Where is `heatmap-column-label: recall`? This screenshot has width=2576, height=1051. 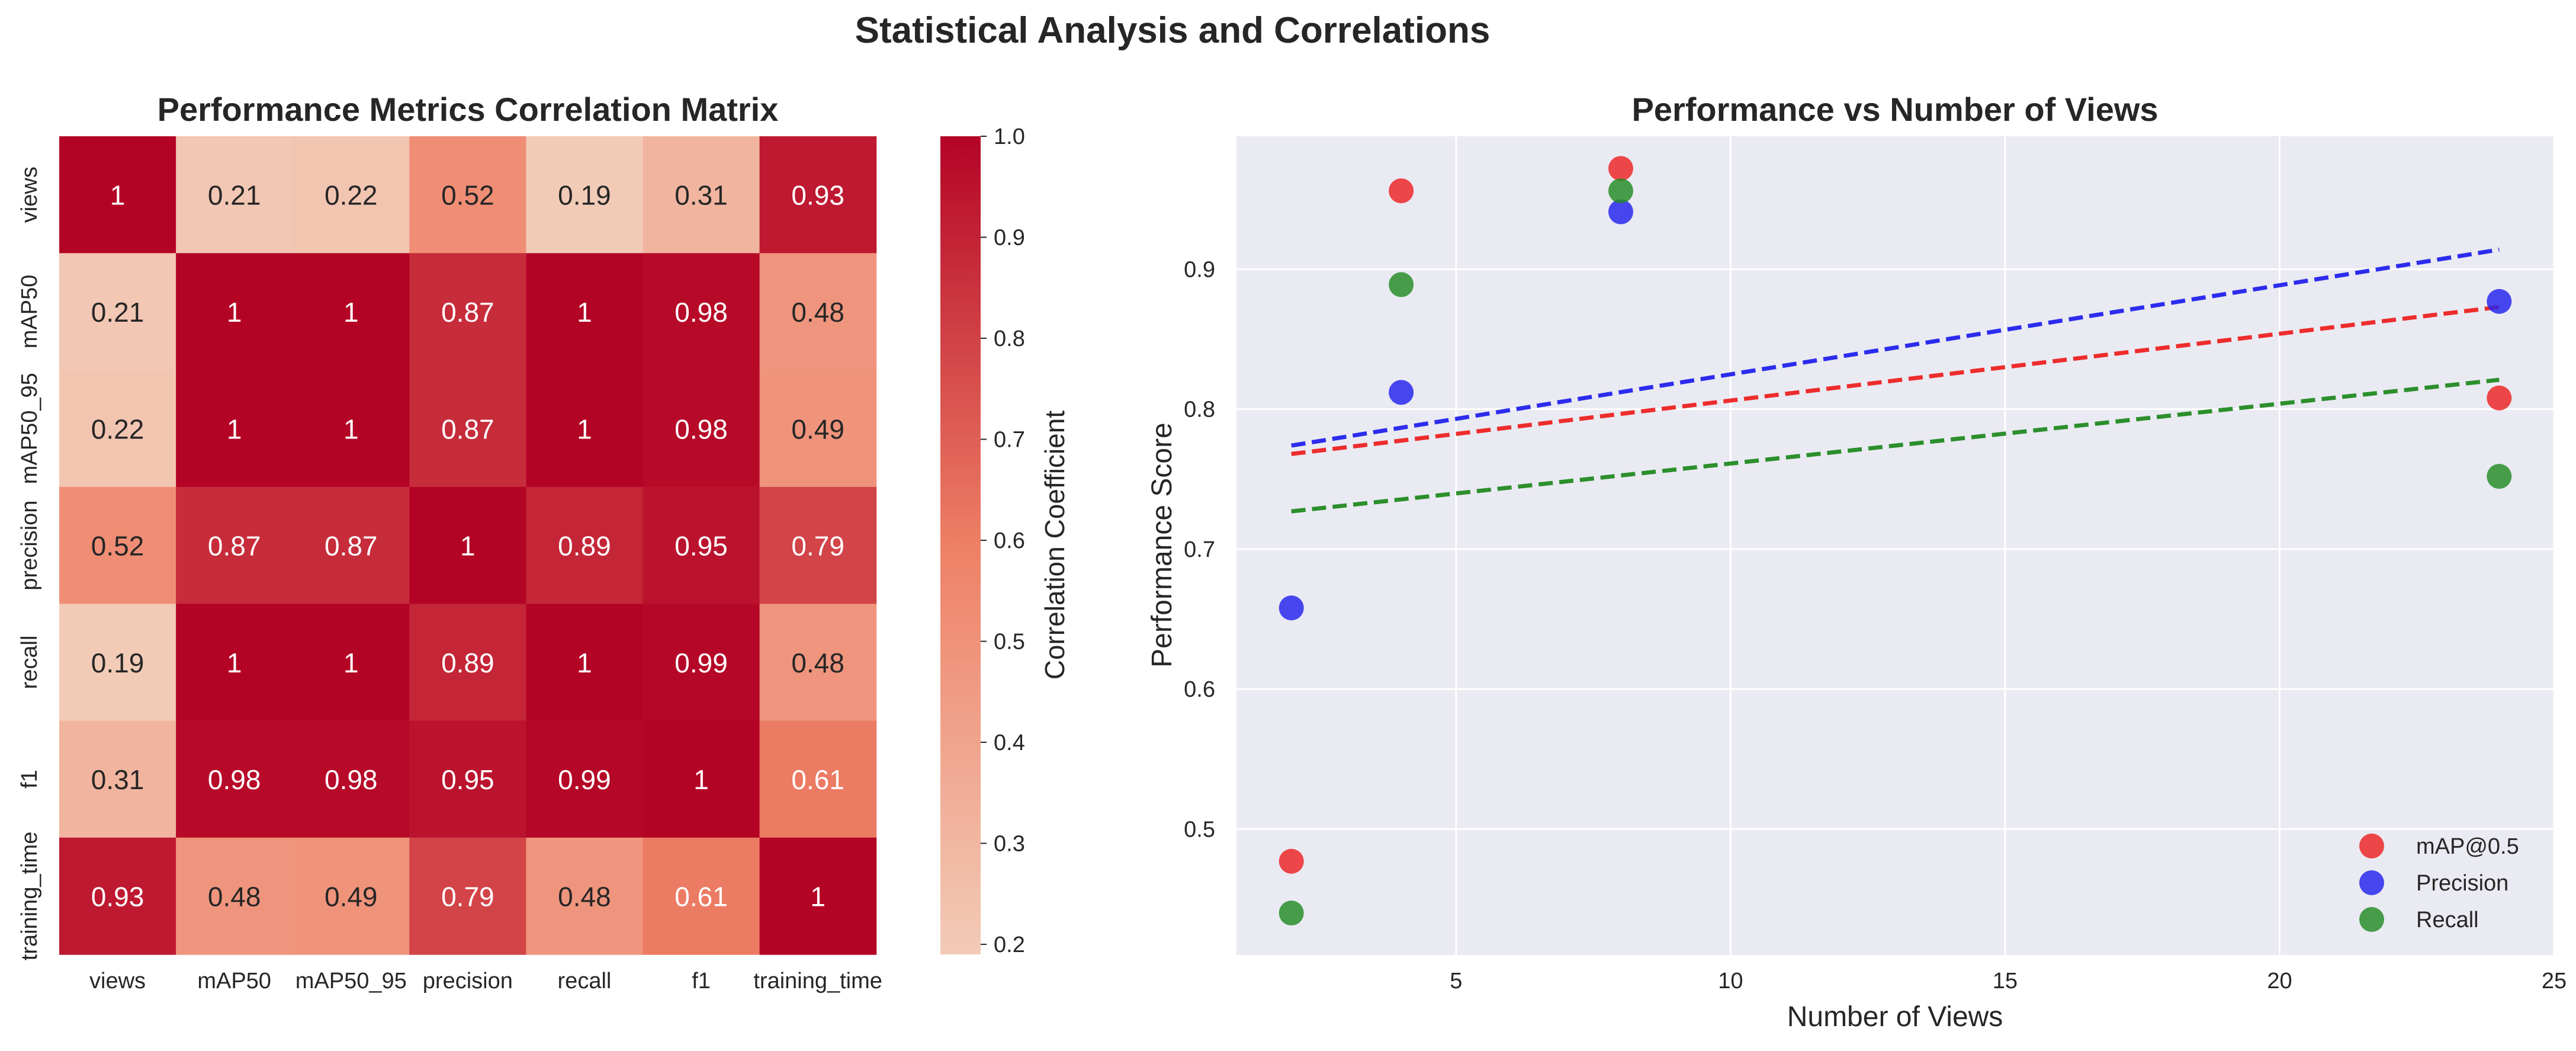 heatmap-column-label: recall is located at coordinates (585, 981).